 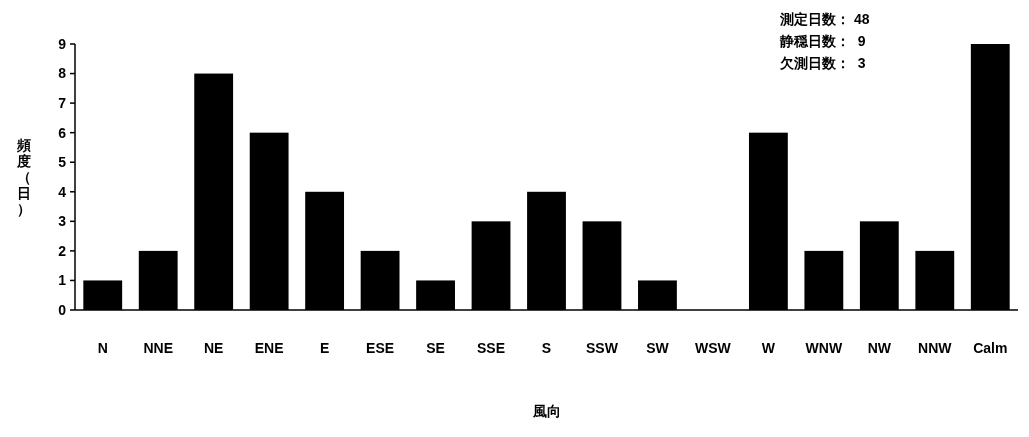 What do you see at coordinates (935, 348) in the screenshot?
I see `x-tick-label: NNW` at bounding box center [935, 348].